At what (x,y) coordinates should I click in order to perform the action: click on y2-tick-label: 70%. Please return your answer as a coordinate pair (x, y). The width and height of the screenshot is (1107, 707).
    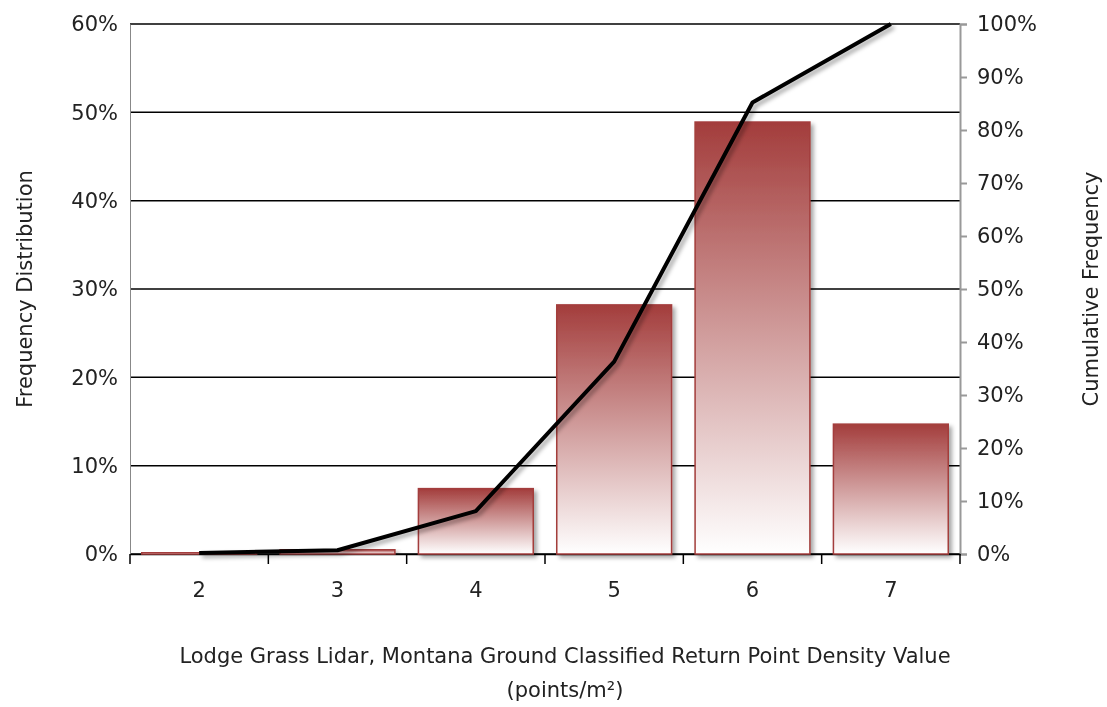
    Looking at the image, I should click on (1000, 183).